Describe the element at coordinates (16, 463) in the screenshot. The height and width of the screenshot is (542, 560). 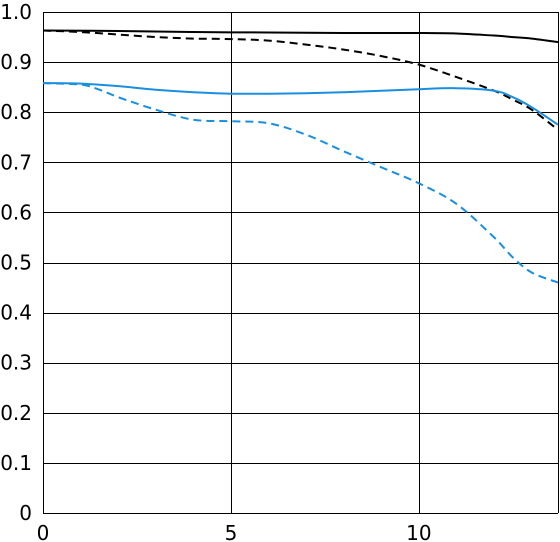
I see `y-tick-label: 0.1` at that location.